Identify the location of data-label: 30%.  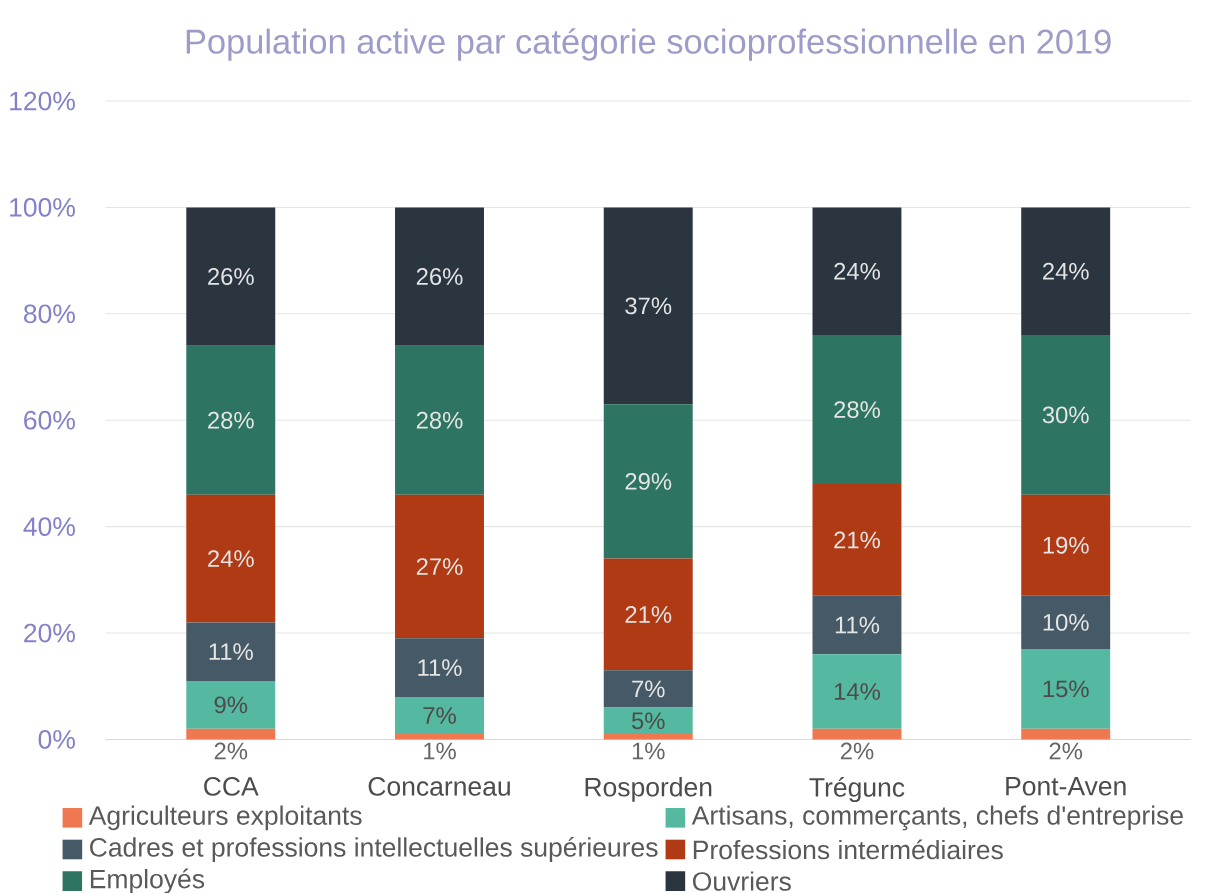
(1065, 415).